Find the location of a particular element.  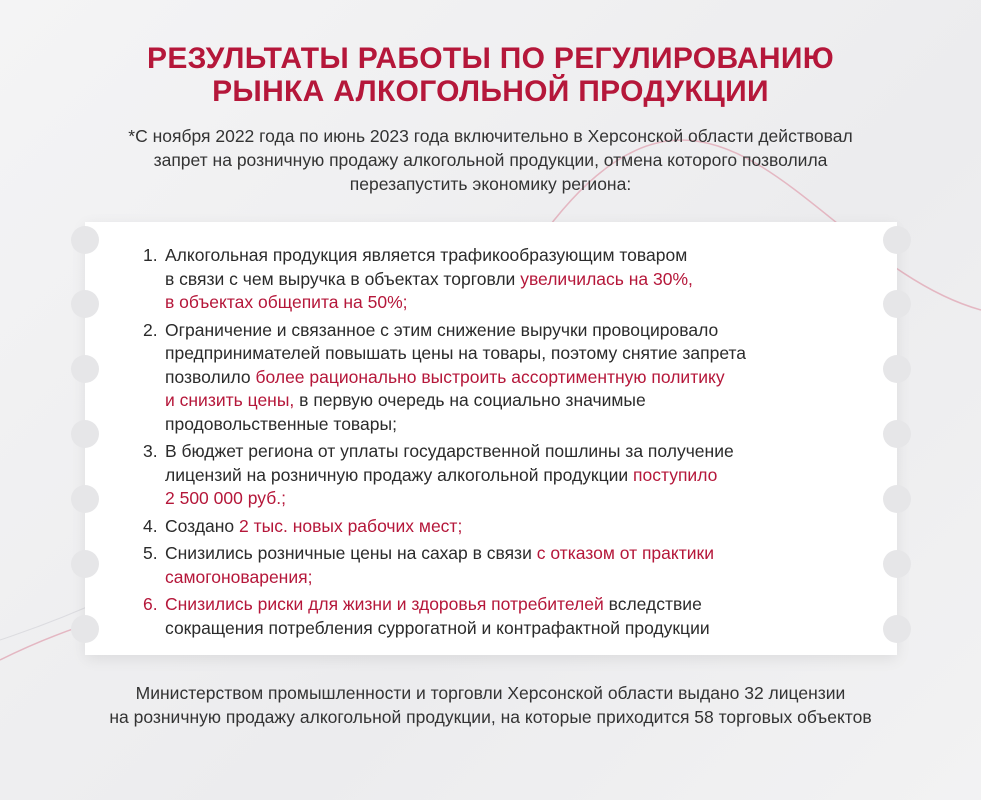

item-number: 3. is located at coordinates (150, 451).